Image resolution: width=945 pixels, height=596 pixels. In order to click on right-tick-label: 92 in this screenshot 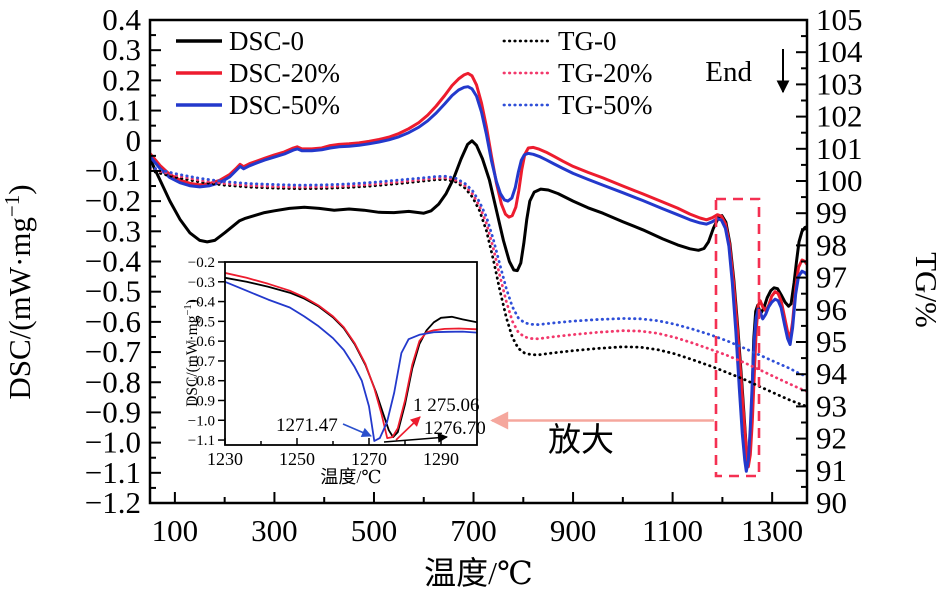, I will do `click(831, 438)`.